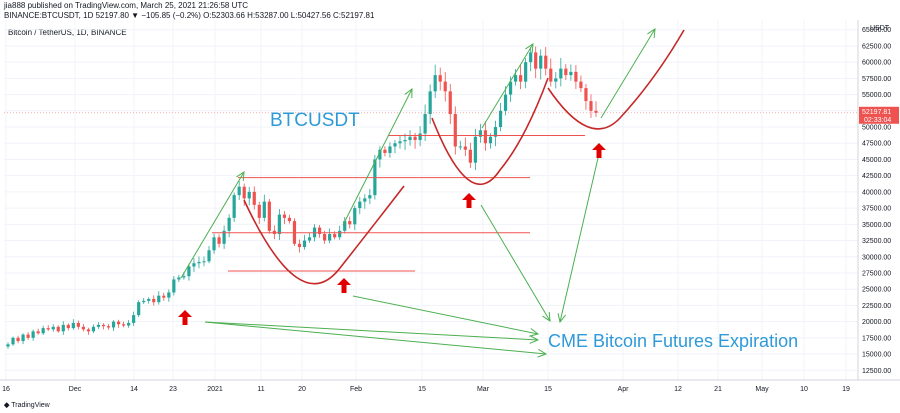  Describe the element at coordinates (6, 389) in the screenshot. I see `x-tick-label: 16` at that location.